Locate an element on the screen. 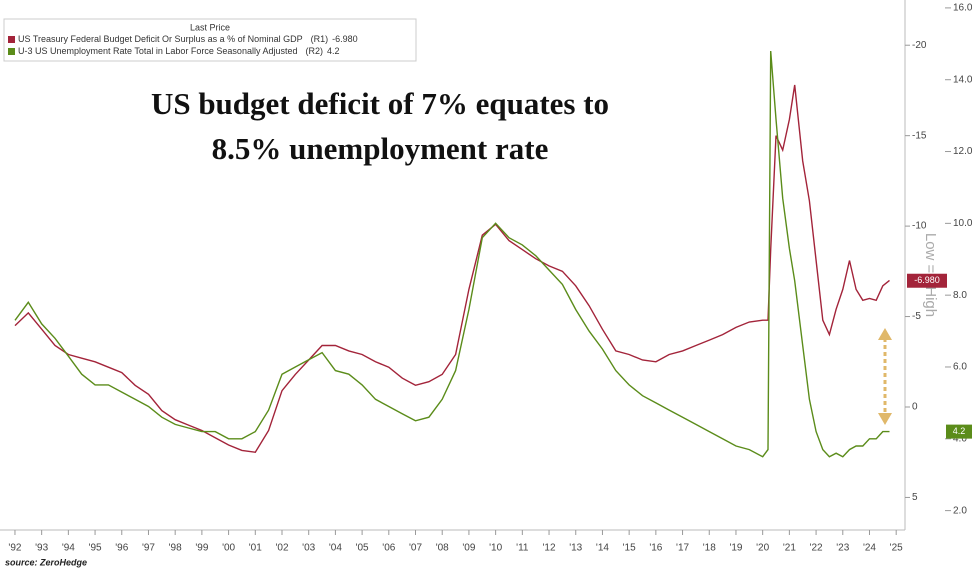 This screenshot has height=571, width=974. y2-tick-label: 12.0 is located at coordinates (963, 151).